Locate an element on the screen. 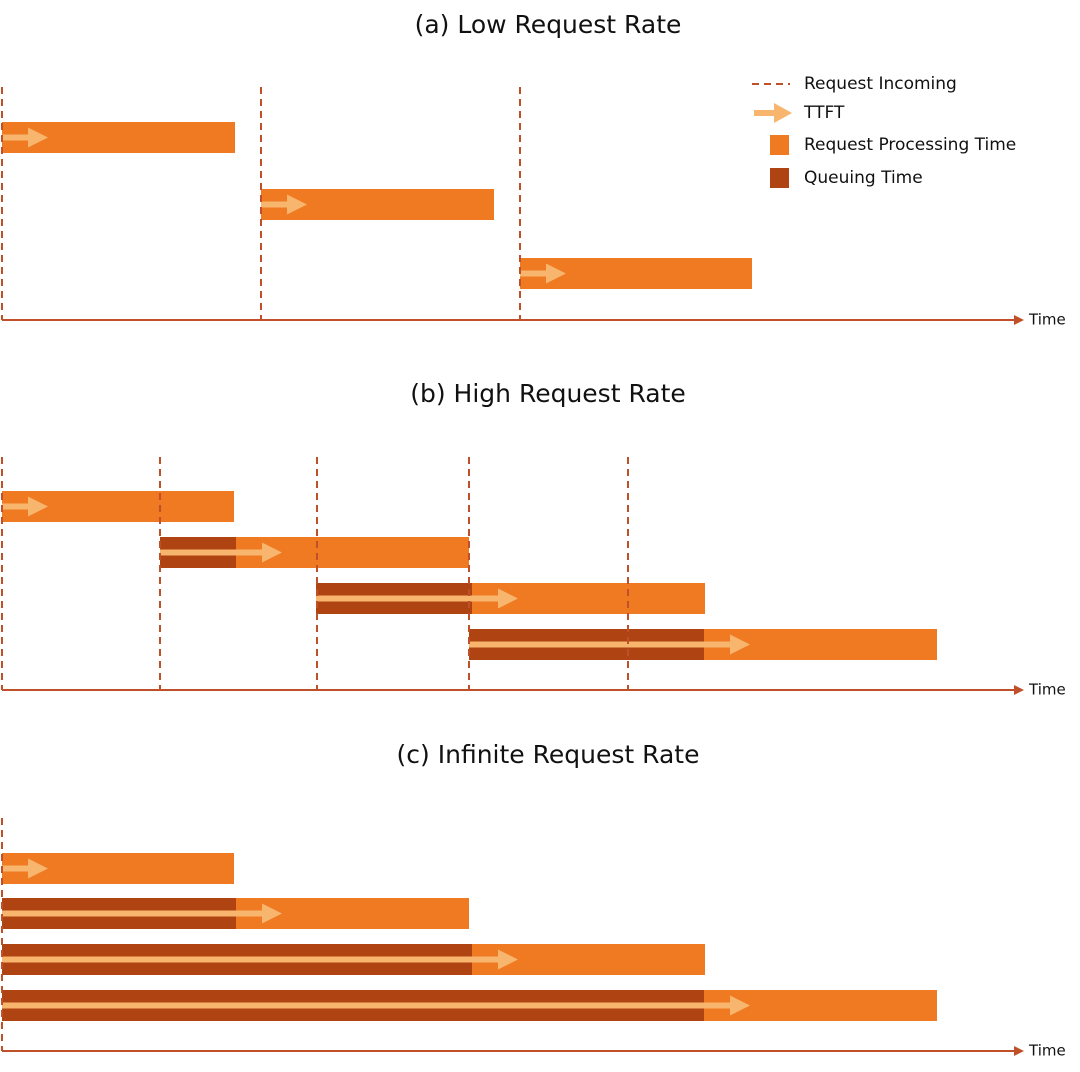 The image size is (1080, 1072). legend-arrow is located at coordinates (765, 113).